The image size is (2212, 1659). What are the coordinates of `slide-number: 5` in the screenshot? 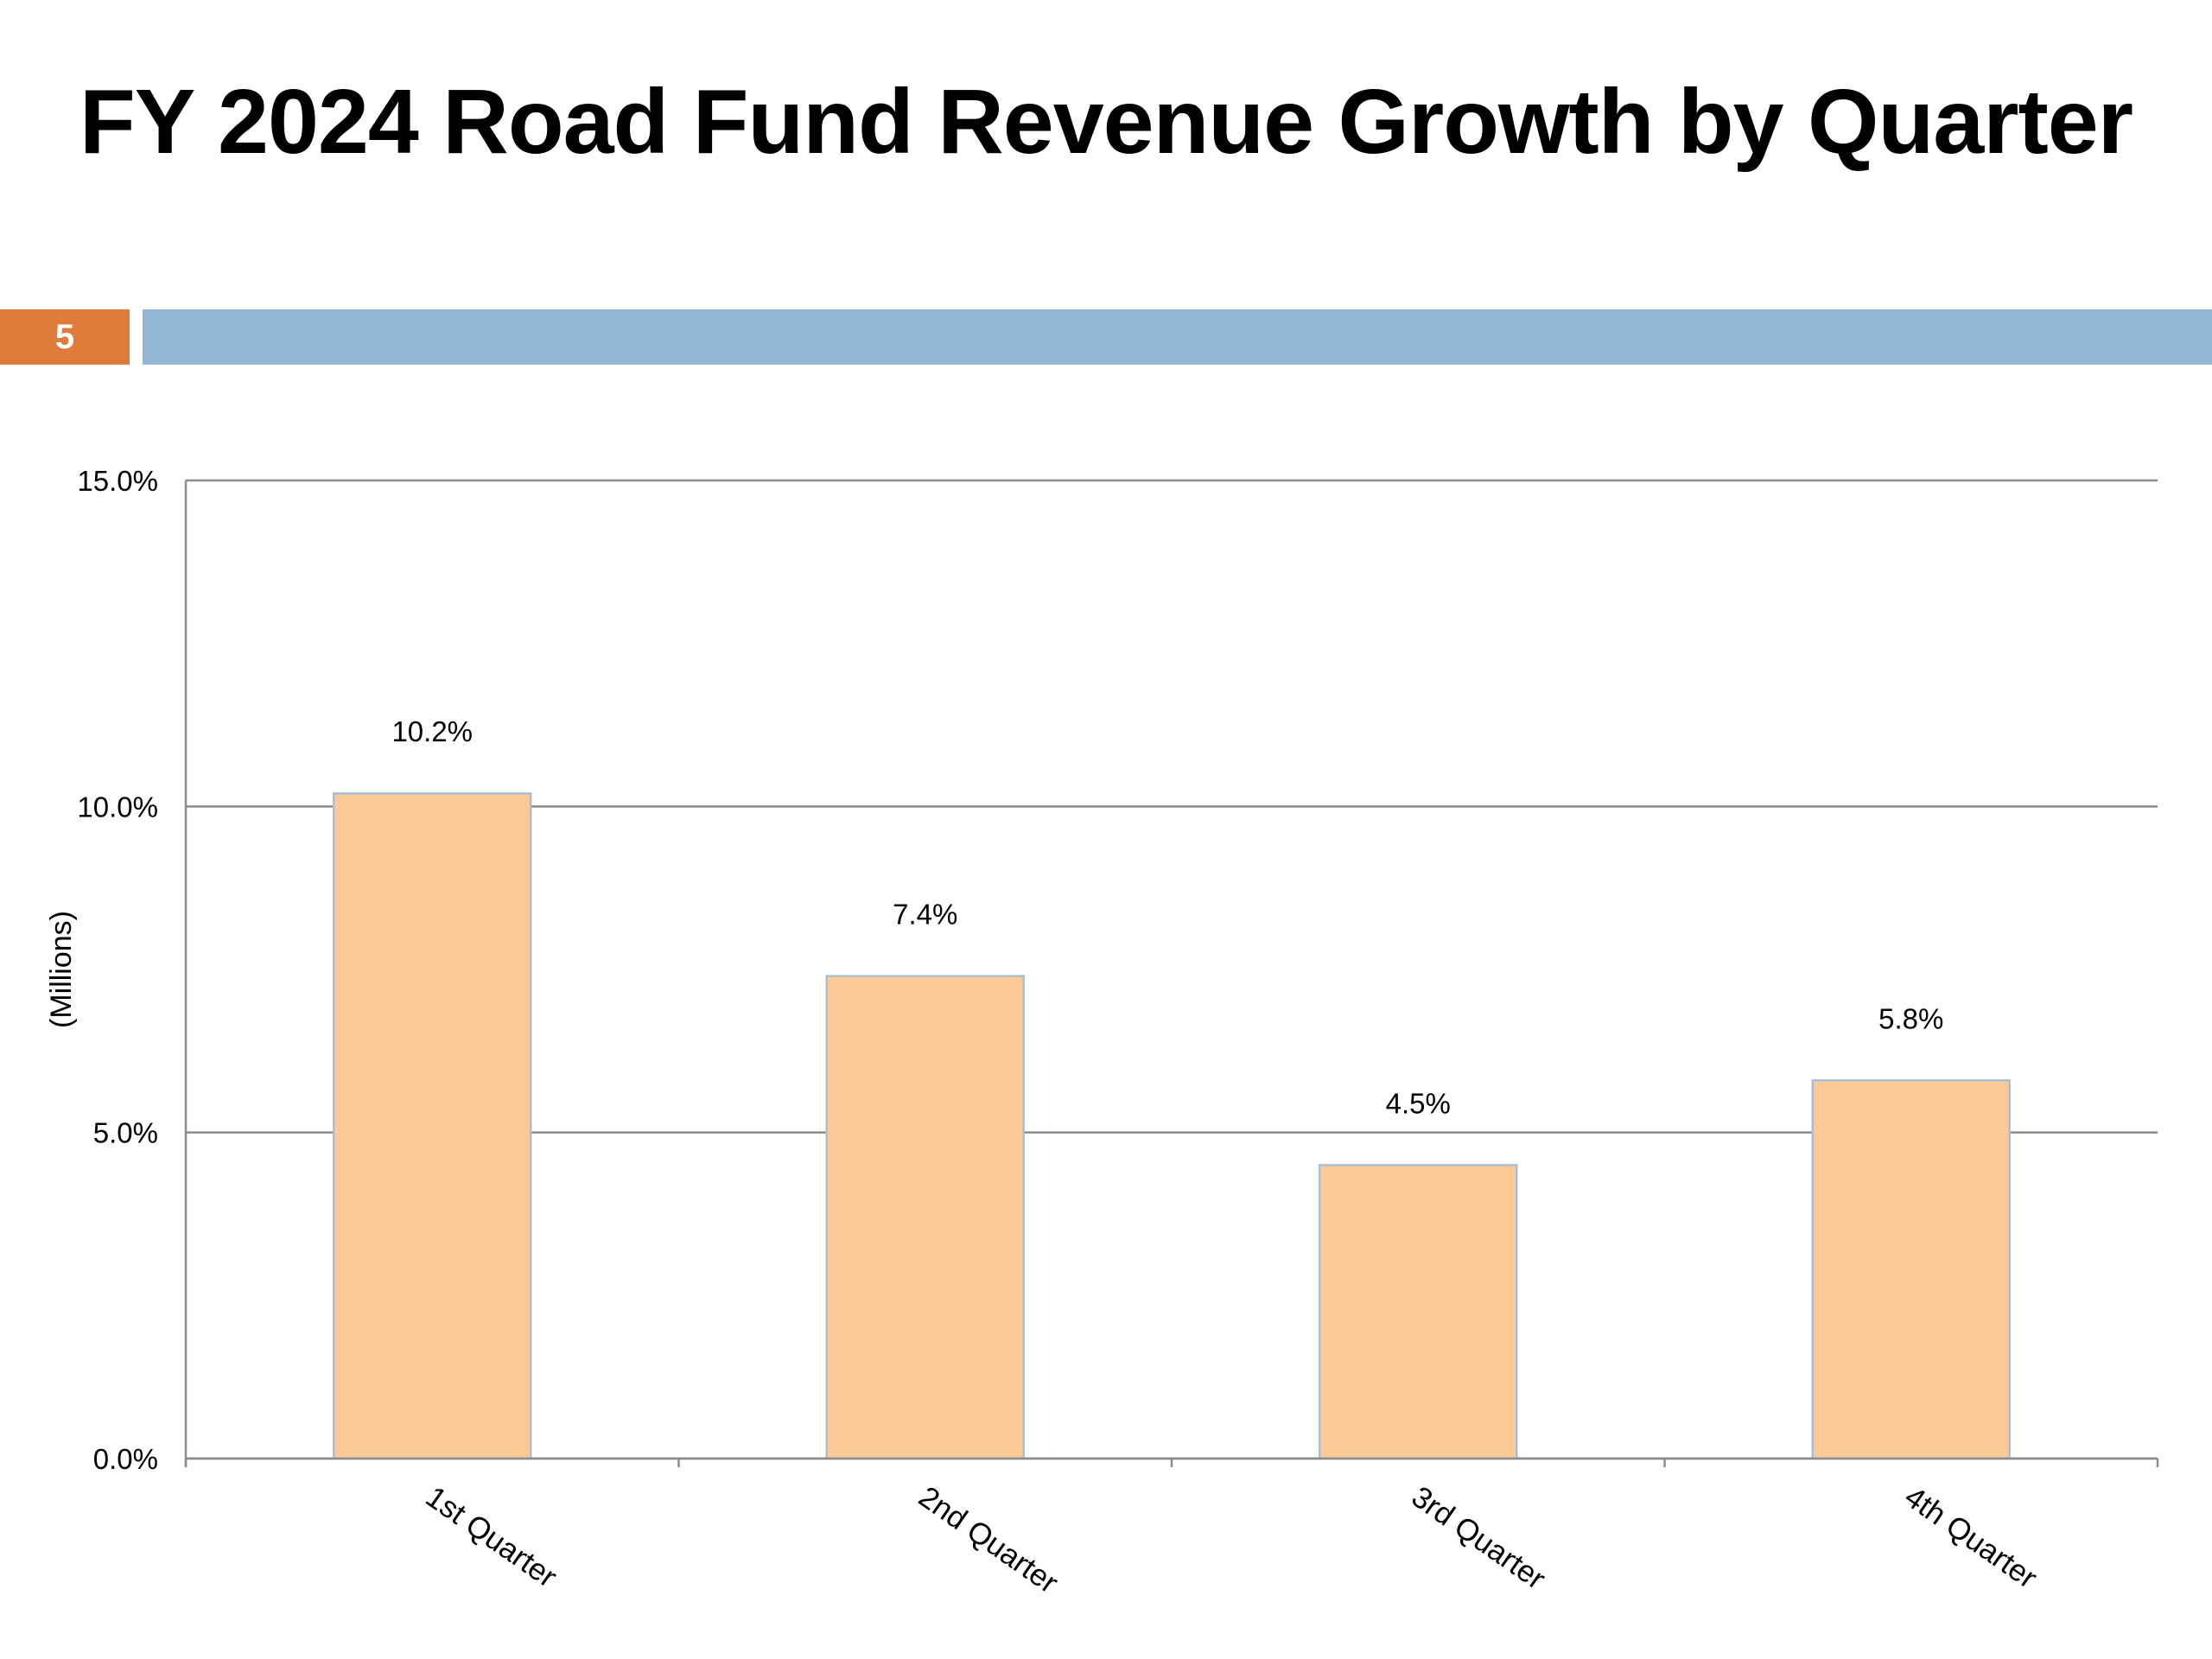 It's located at (64, 336).